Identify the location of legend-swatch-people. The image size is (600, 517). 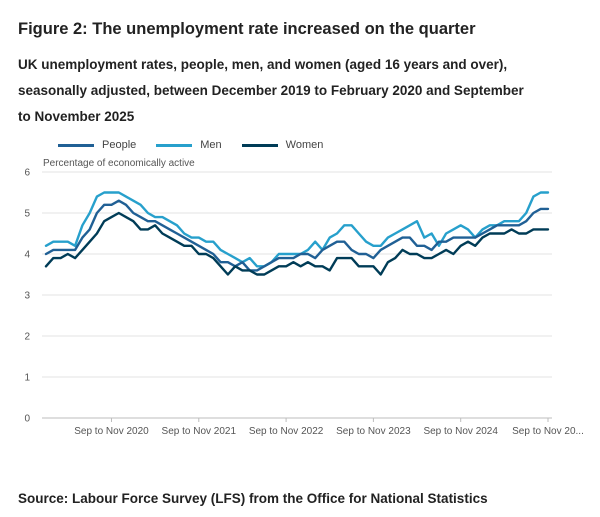
(76, 145).